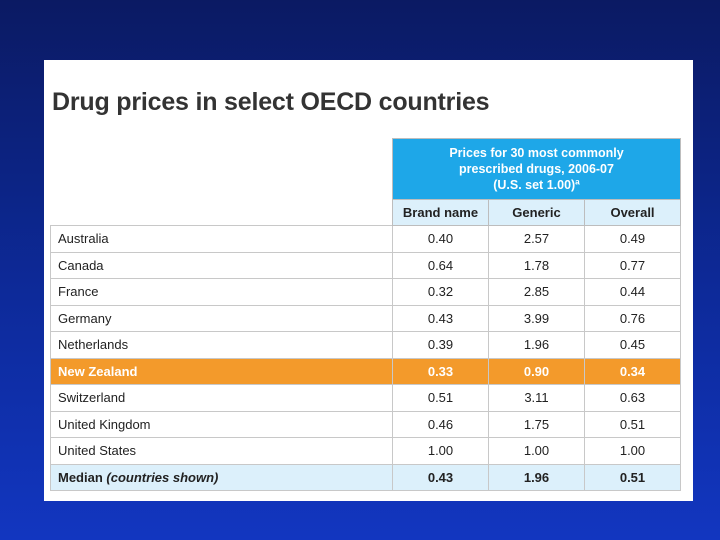  I want to click on generic-cell: 1.00, so click(536, 451).